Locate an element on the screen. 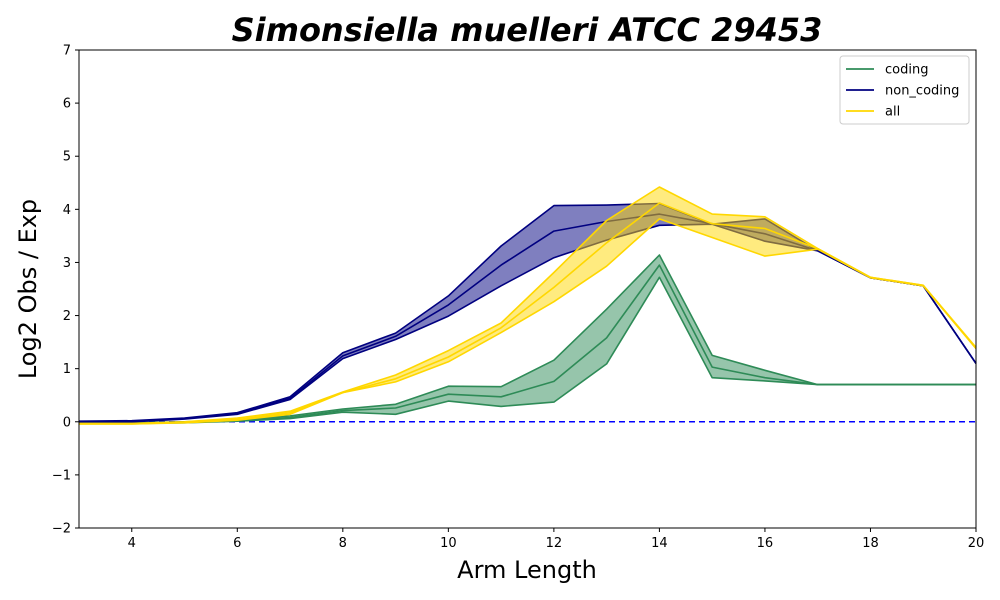 The width and height of the screenshot is (1000, 600). chart-title: Simonsiella muelleri ATCC 29453 is located at coordinates (527, 30).